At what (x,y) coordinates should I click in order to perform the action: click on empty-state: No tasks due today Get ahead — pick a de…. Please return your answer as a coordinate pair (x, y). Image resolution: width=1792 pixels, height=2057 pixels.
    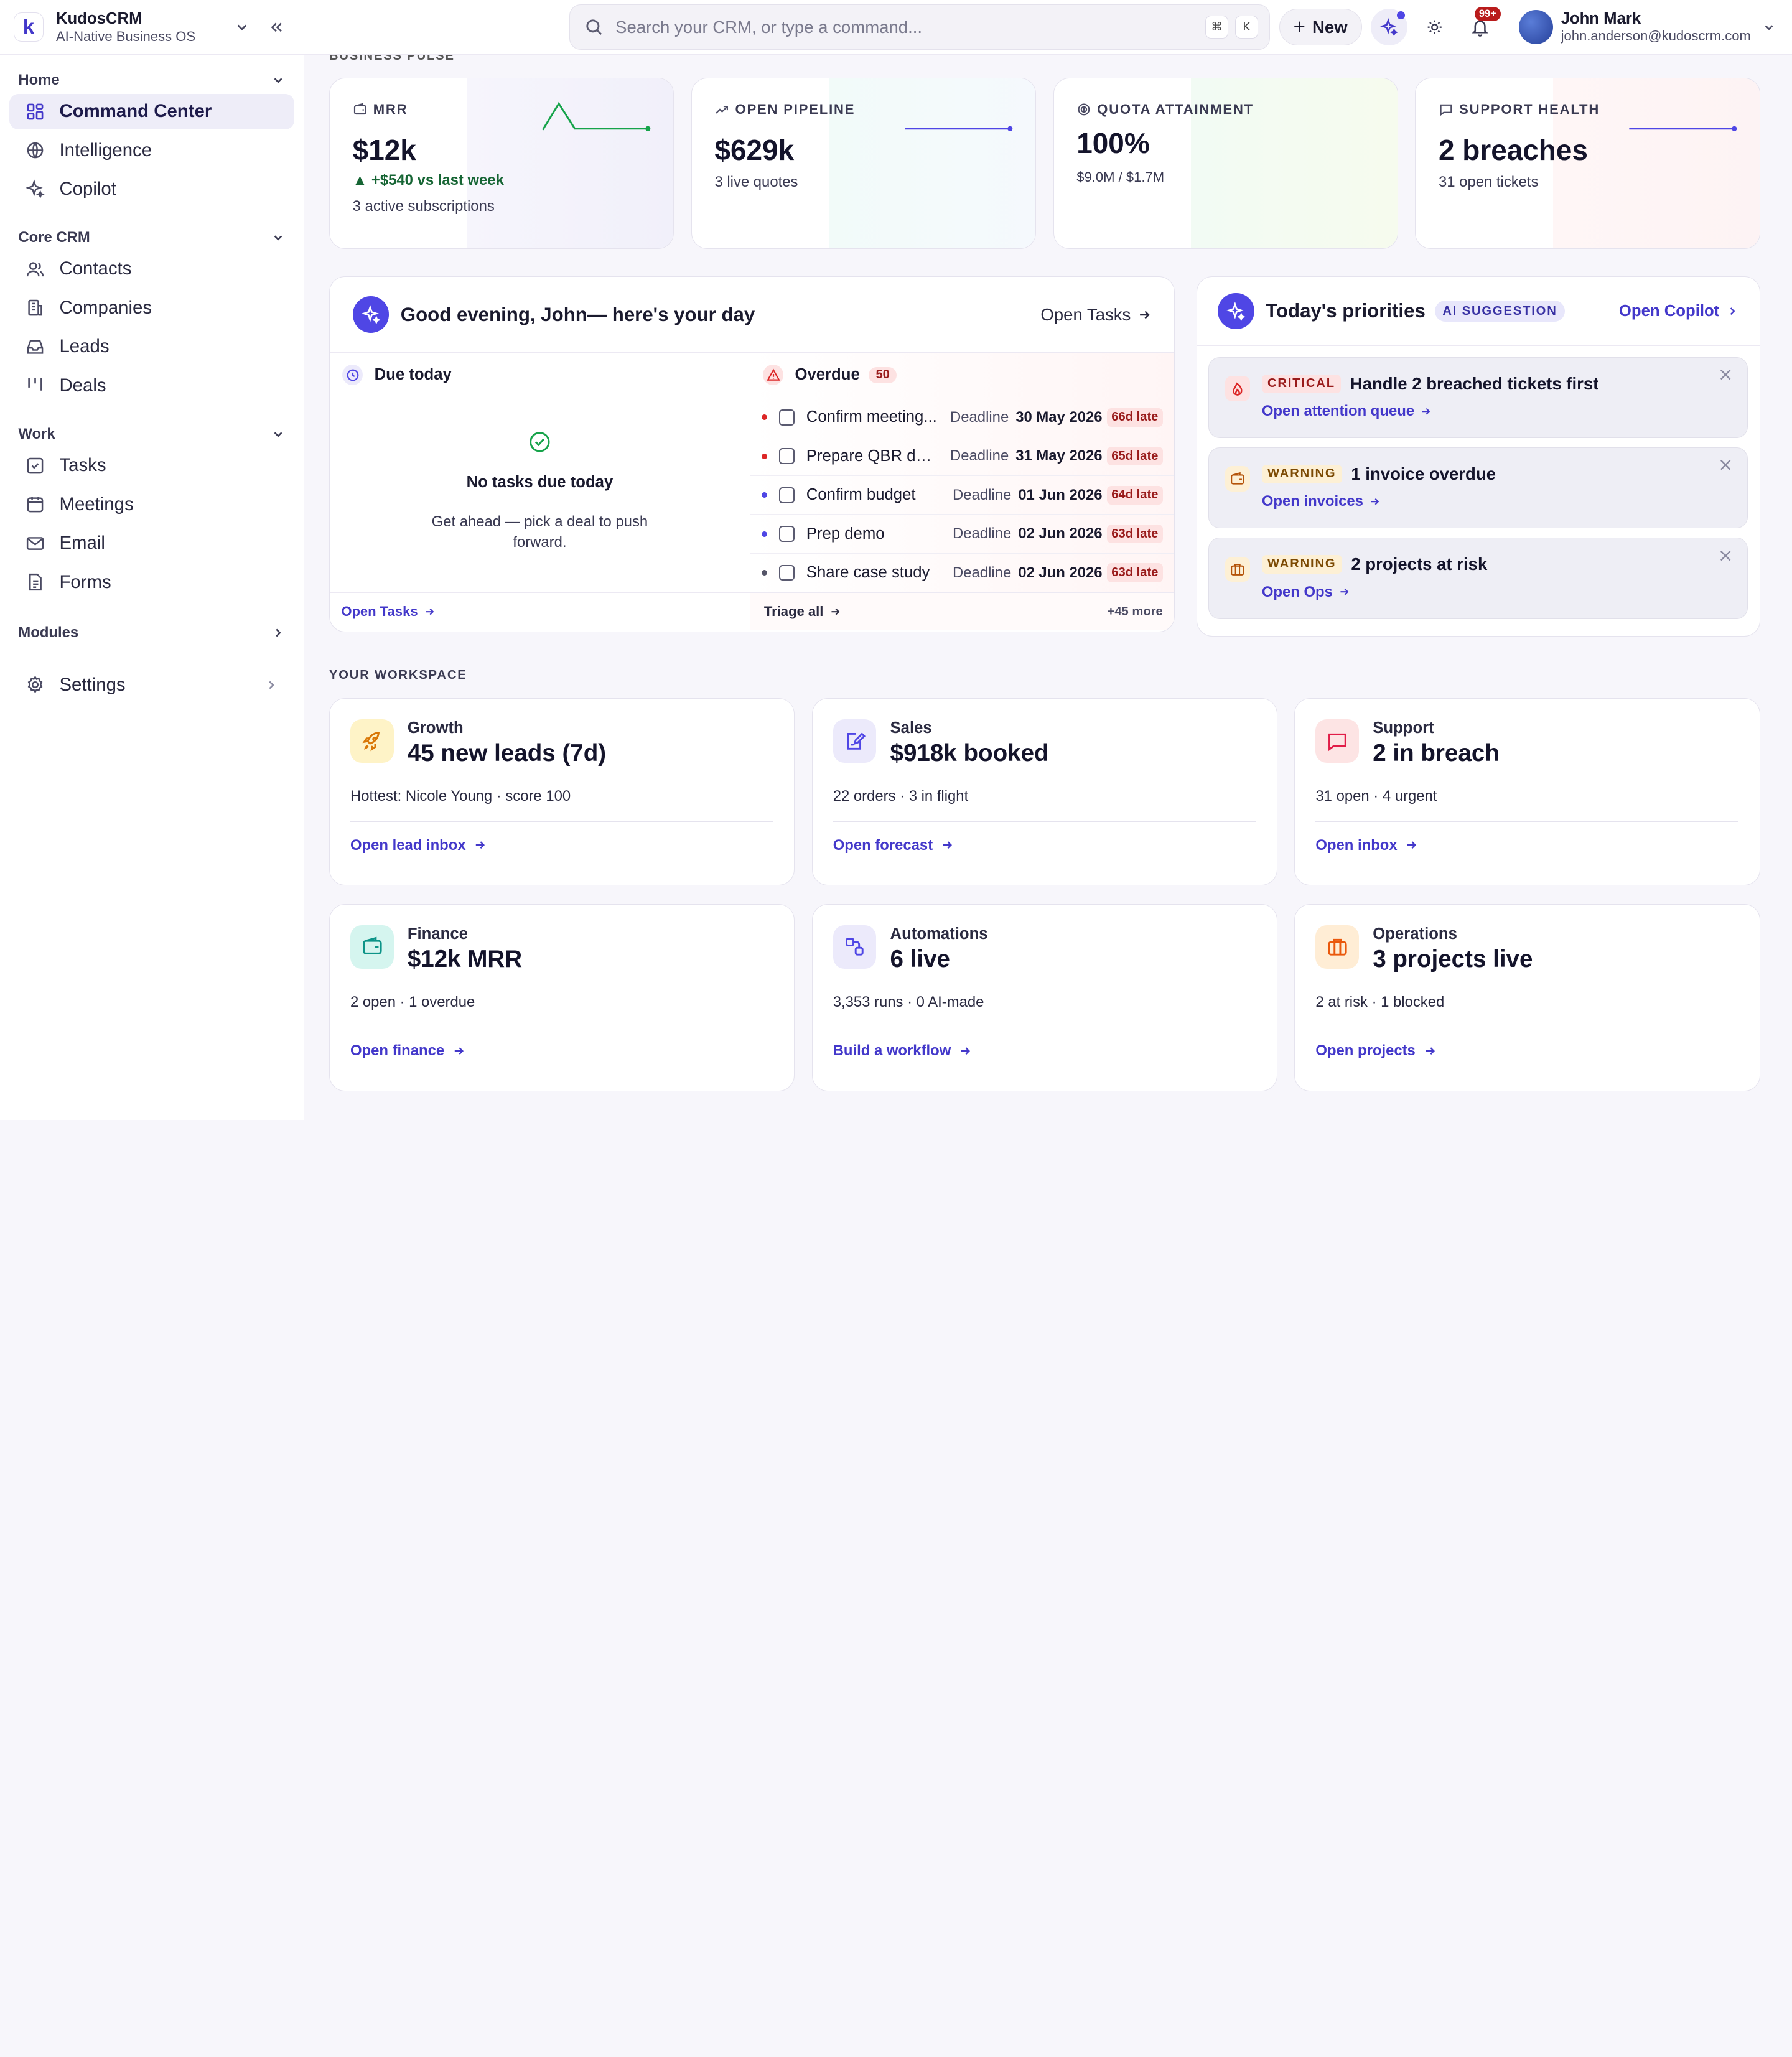
    Looking at the image, I should click on (540, 475).